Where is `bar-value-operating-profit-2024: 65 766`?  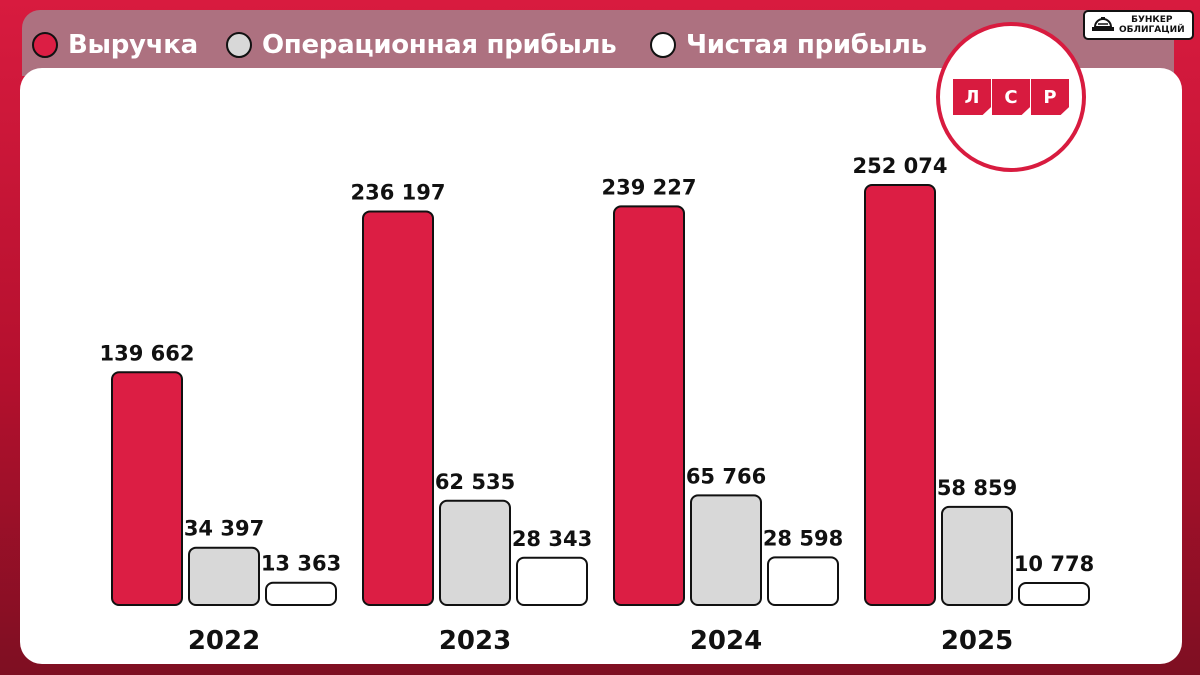 bar-value-operating-profit-2024: 65 766 is located at coordinates (726, 476).